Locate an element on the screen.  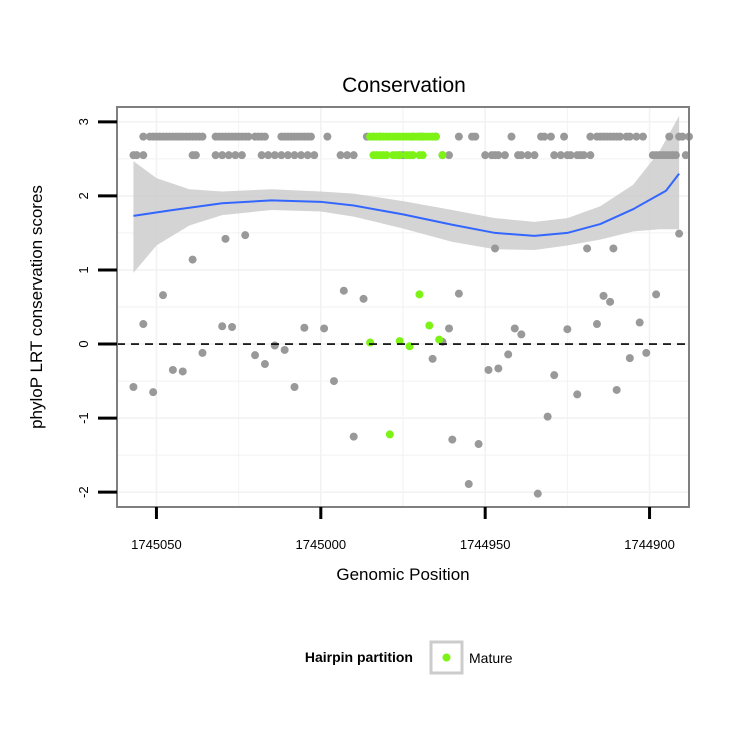
legend-label-mature: Mature is located at coordinates (491, 658).